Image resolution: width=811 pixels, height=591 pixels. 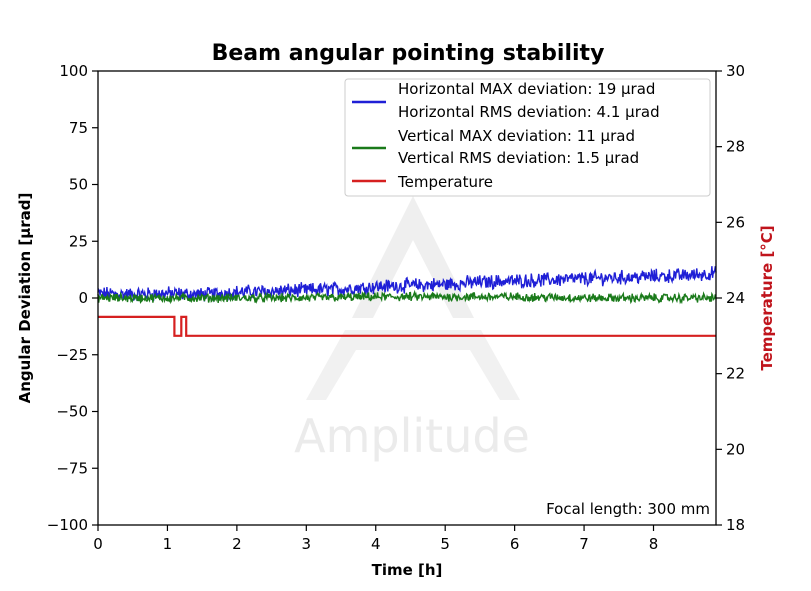 I want to click on x-tick-label-7: 7, so click(x=584, y=544).